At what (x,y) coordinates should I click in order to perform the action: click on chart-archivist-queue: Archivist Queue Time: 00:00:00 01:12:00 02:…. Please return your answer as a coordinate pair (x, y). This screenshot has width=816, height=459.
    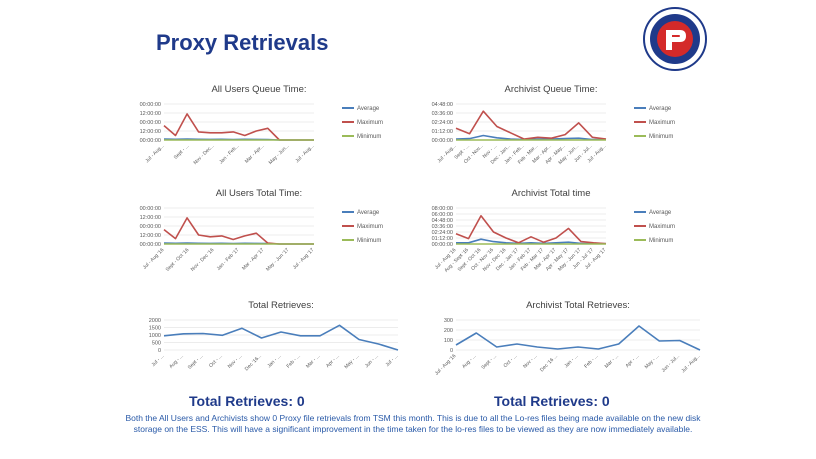
    Looking at the image, I should click on (560, 132).